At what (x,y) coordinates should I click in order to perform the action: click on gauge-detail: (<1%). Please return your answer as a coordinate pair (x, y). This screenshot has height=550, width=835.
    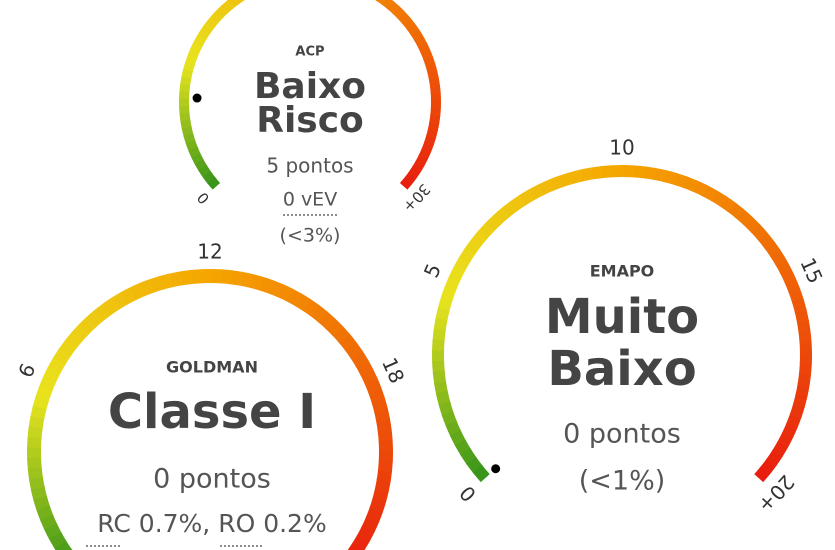
    Looking at the image, I should click on (622, 481).